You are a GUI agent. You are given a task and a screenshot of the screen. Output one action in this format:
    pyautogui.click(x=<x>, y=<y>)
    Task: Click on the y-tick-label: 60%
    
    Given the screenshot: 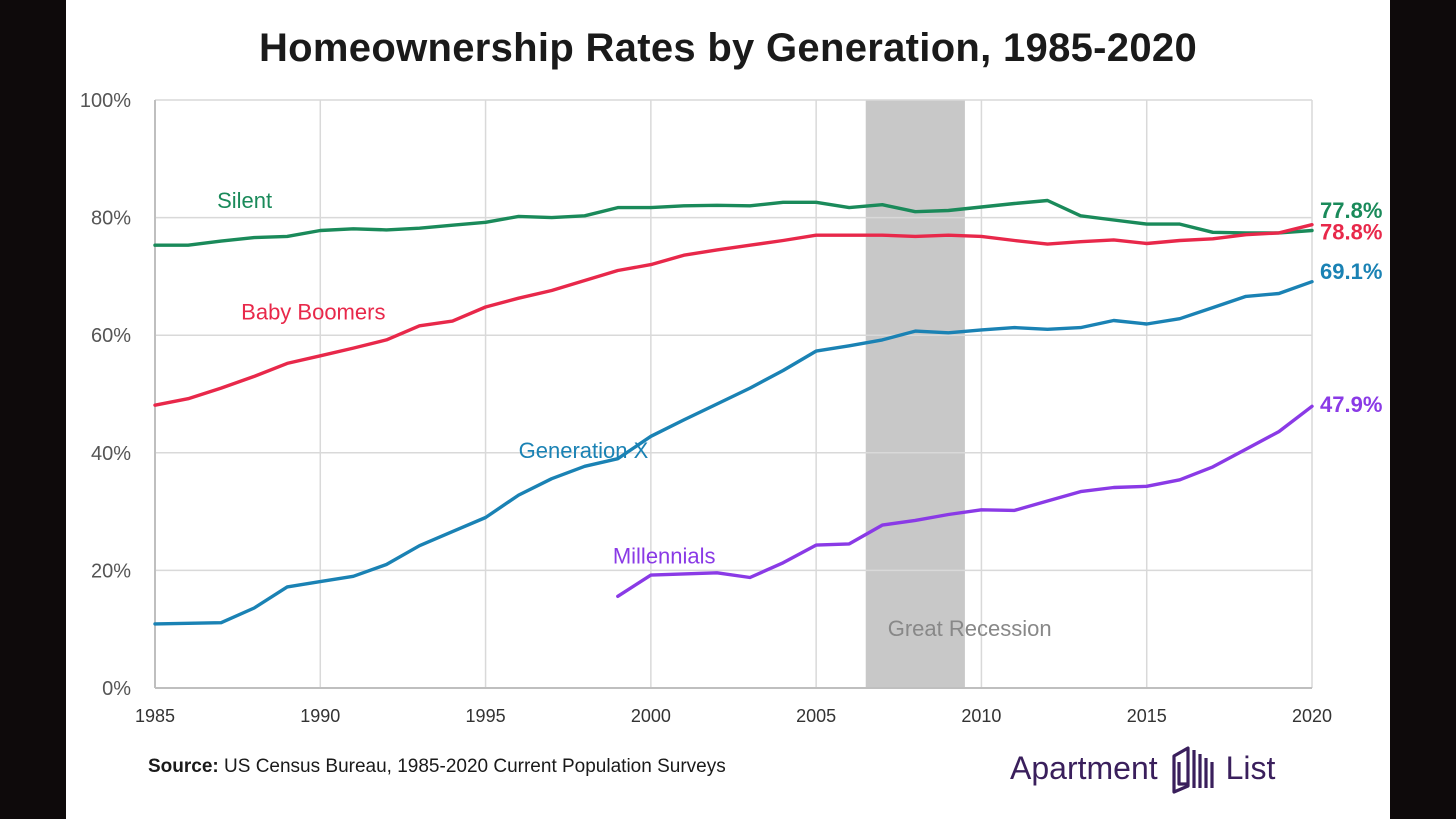 What is the action you would take?
    pyautogui.click(x=111, y=336)
    